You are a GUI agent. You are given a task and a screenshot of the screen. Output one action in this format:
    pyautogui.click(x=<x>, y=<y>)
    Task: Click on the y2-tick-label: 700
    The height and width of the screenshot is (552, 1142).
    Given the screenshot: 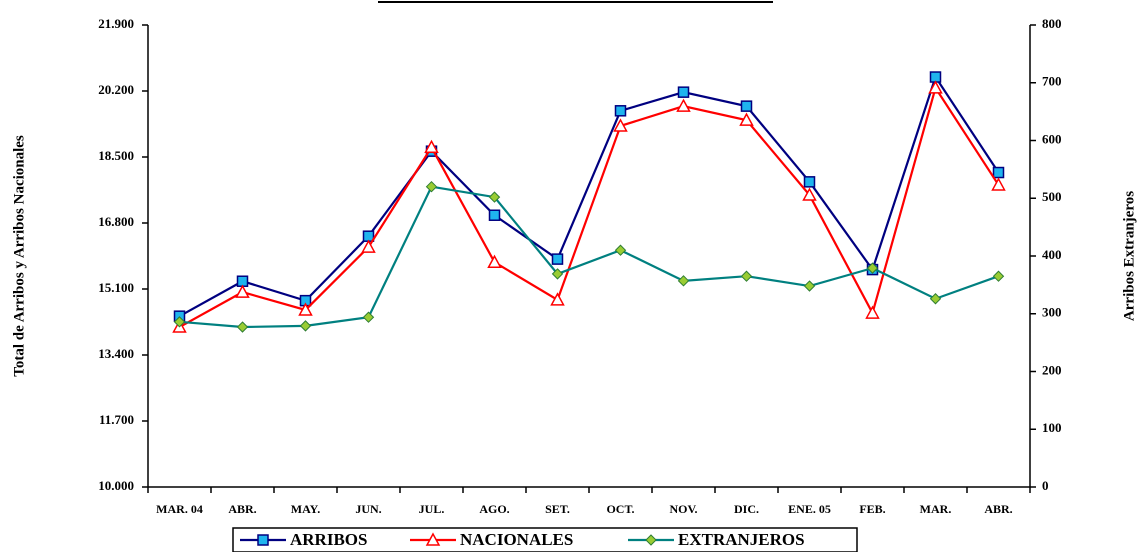 What is the action you would take?
    pyautogui.click(x=1052, y=81)
    